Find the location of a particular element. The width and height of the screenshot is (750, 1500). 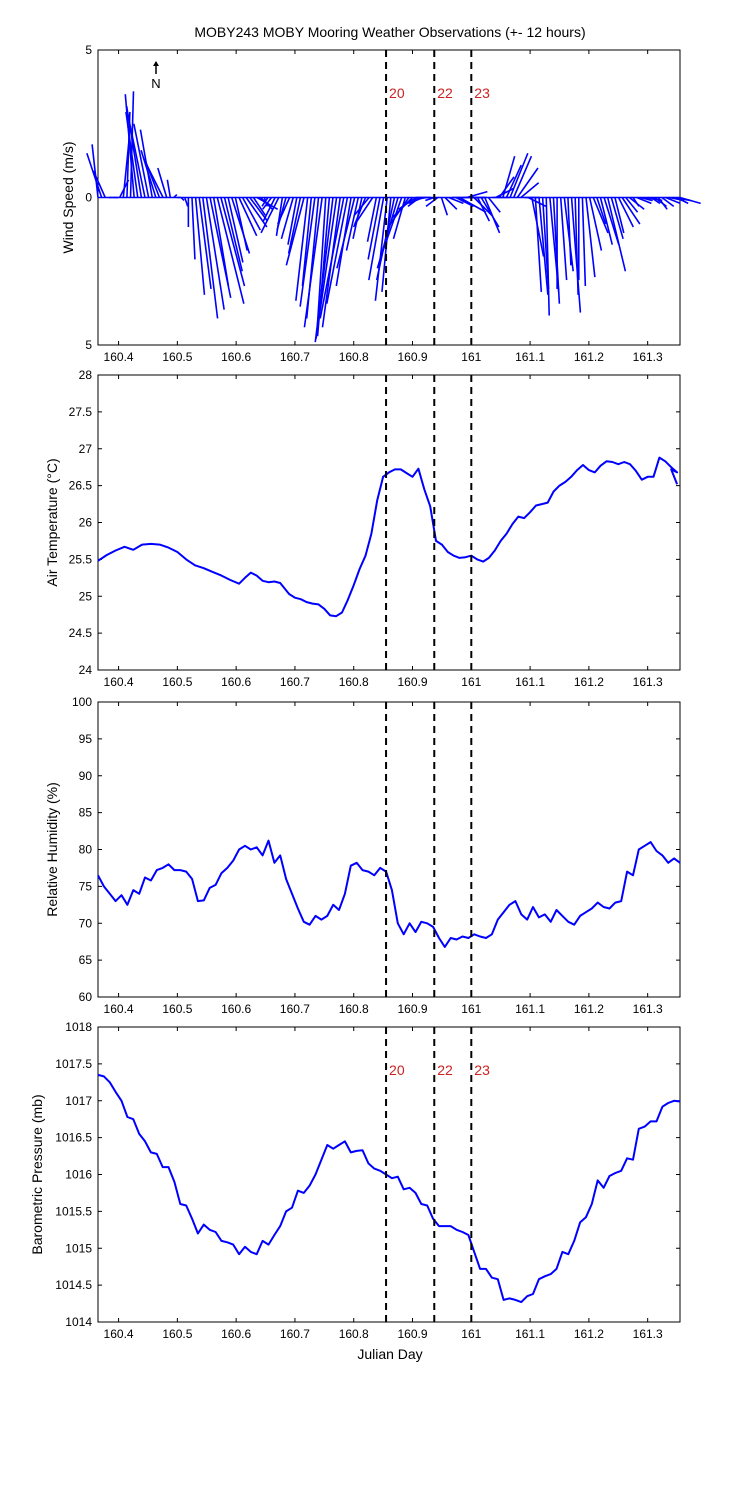

y-tick-label-pressure: 1017 is located at coordinates (78, 1101).